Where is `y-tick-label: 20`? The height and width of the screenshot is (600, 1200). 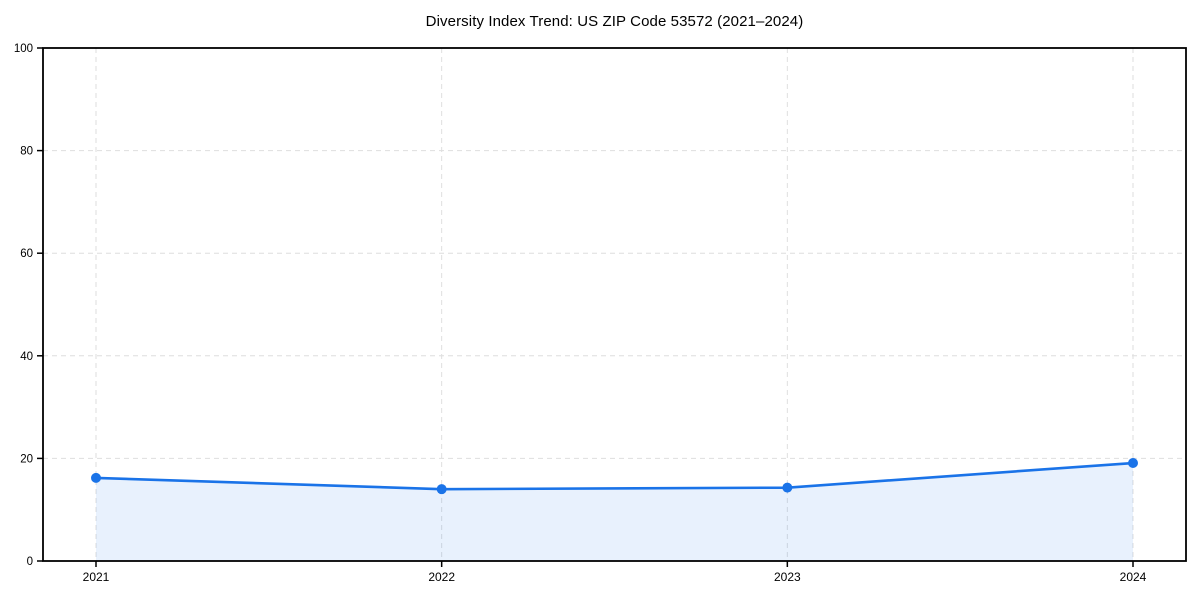
y-tick-label: 20 is located at coordinates (26, 459).